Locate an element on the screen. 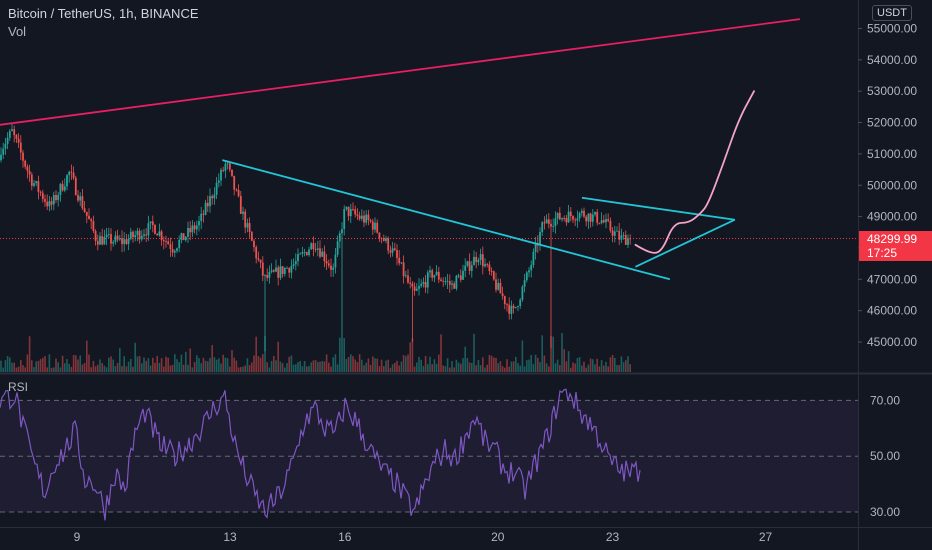 This screenshot has height=550, width=932. volume-legend: Vol is located at coordinates (17, 31).